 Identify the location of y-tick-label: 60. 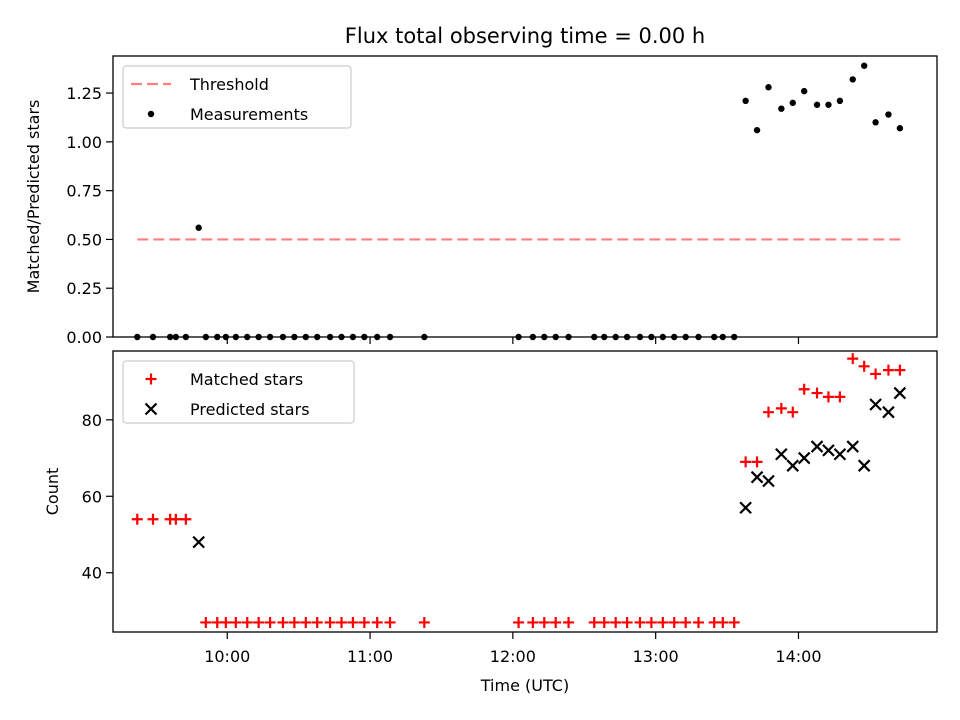
(92, 496).